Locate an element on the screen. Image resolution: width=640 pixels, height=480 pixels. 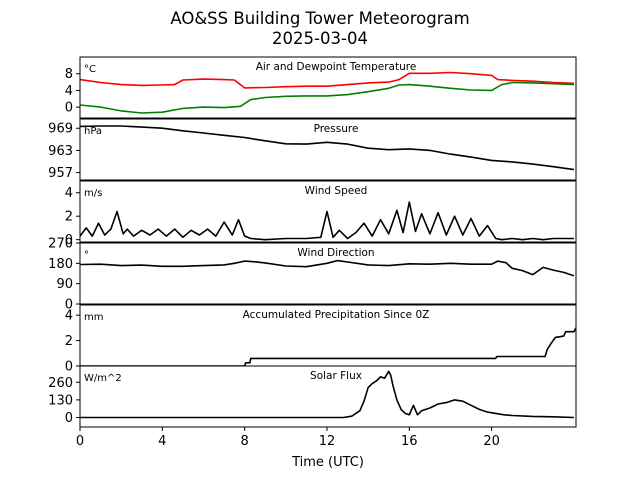
x-tick-label: 16 is located at coordinates (409, 441).